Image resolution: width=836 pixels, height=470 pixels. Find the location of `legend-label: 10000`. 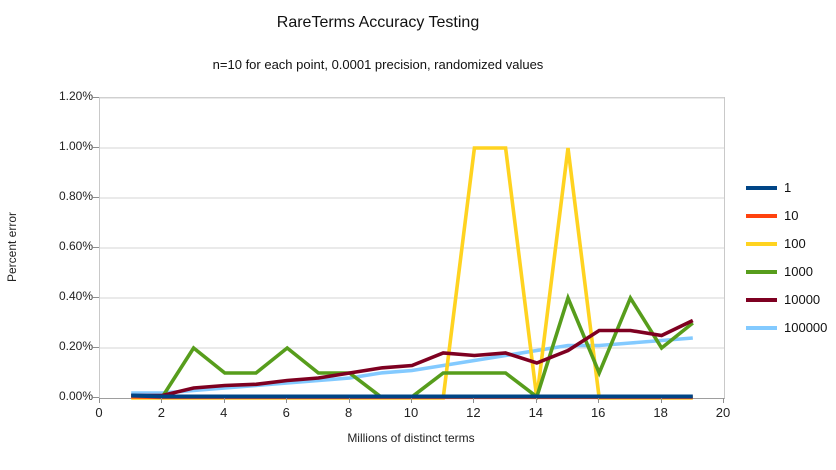

legend-label: 10000 is located at coordinates (802, 299).